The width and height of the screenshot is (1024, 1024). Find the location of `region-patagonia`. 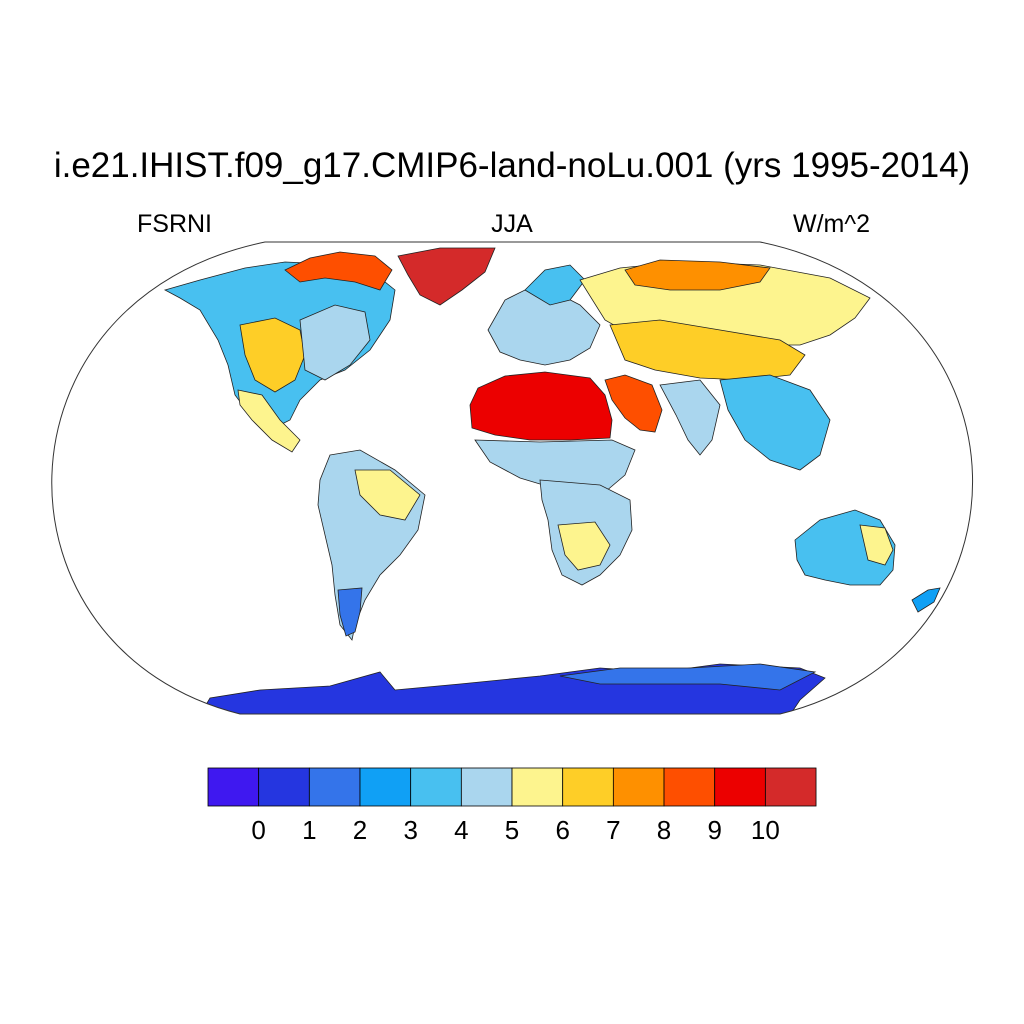

region-patagonia is located at coordinates (350, 612).